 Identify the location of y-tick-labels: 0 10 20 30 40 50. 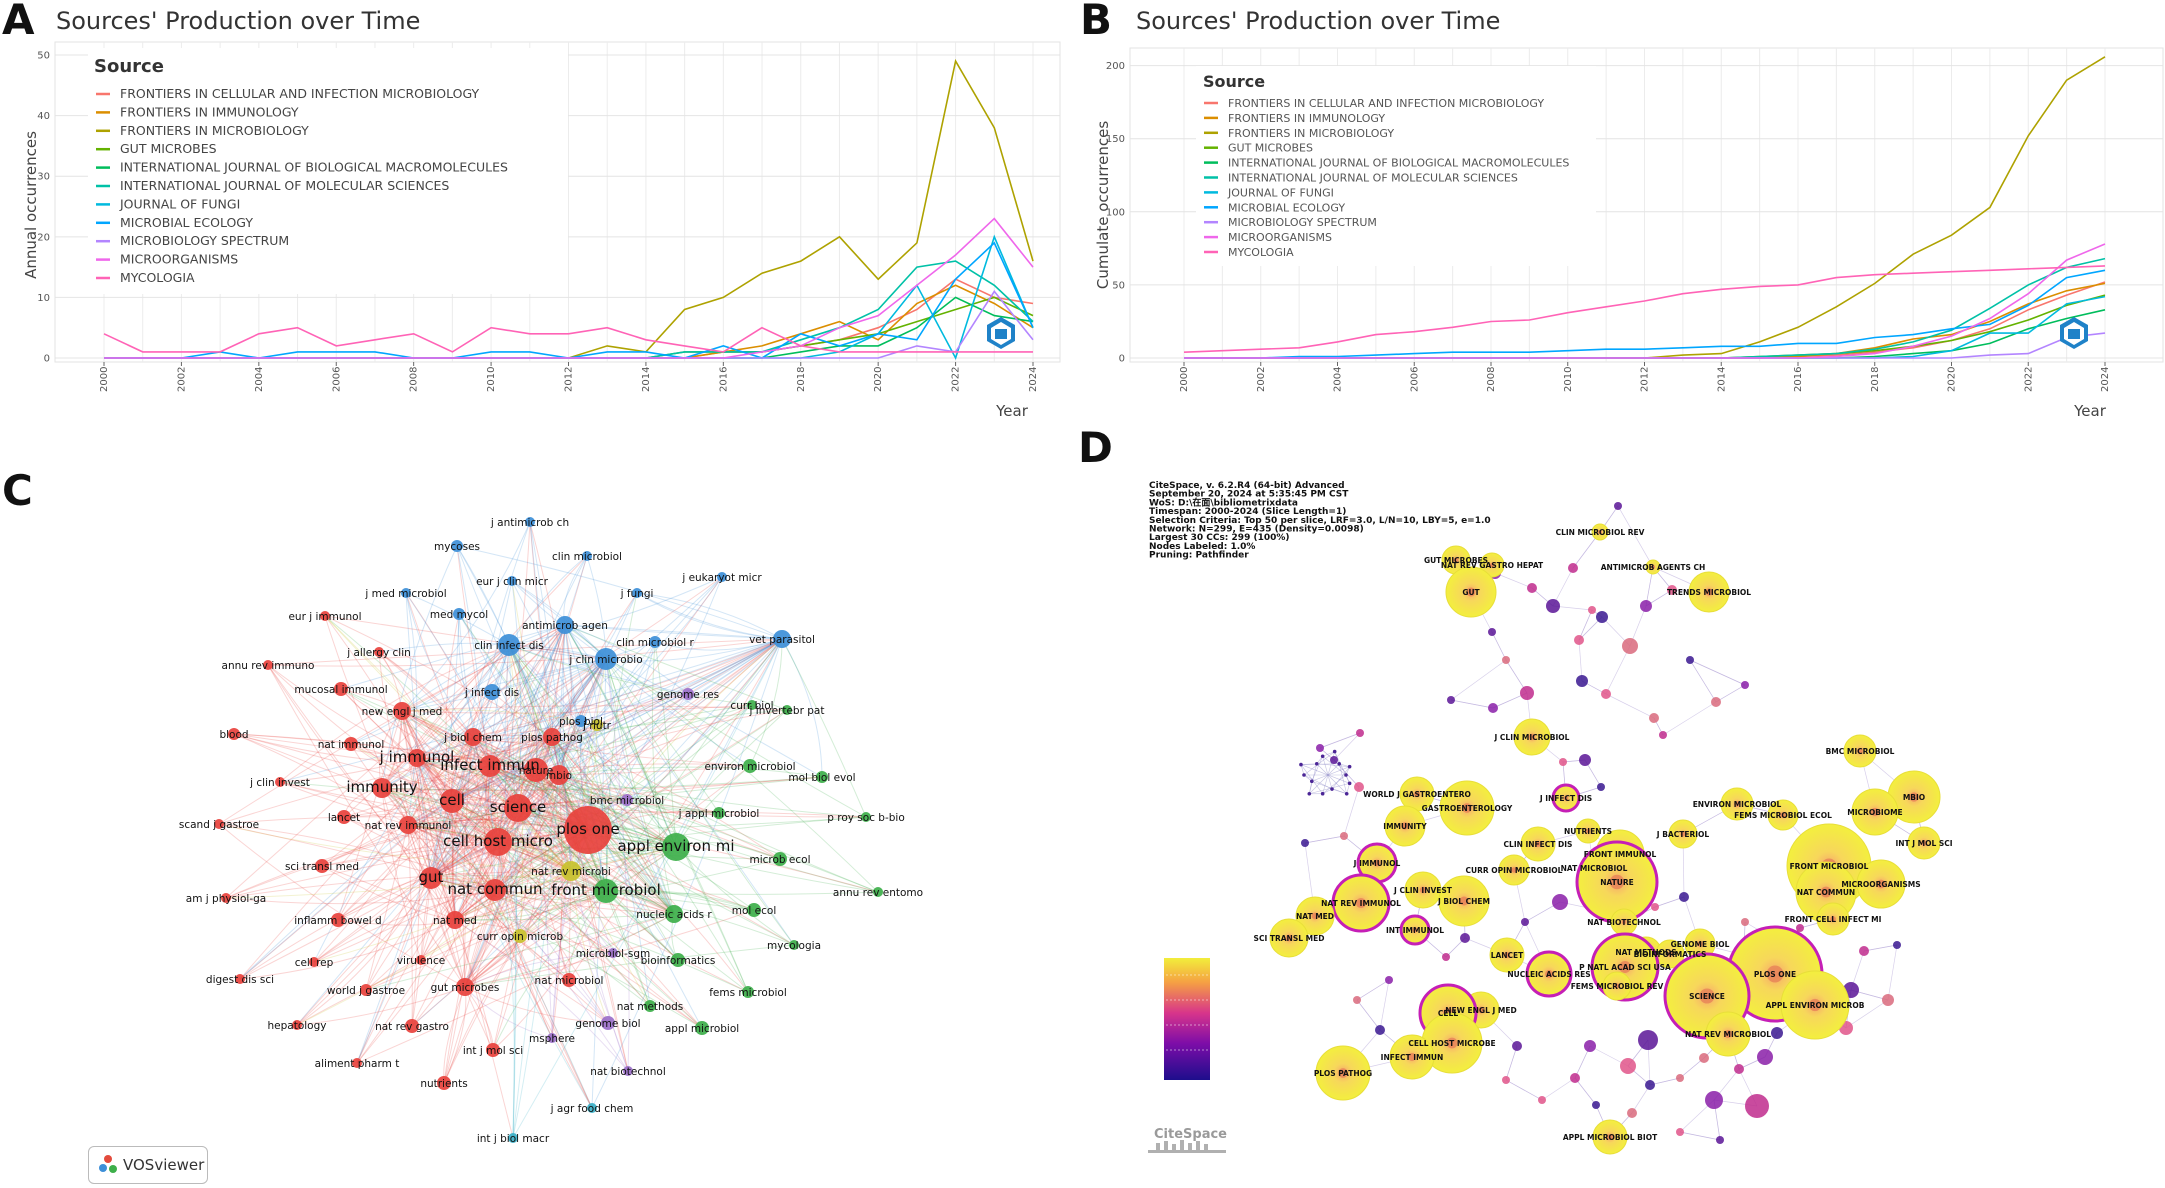
(43, 208).